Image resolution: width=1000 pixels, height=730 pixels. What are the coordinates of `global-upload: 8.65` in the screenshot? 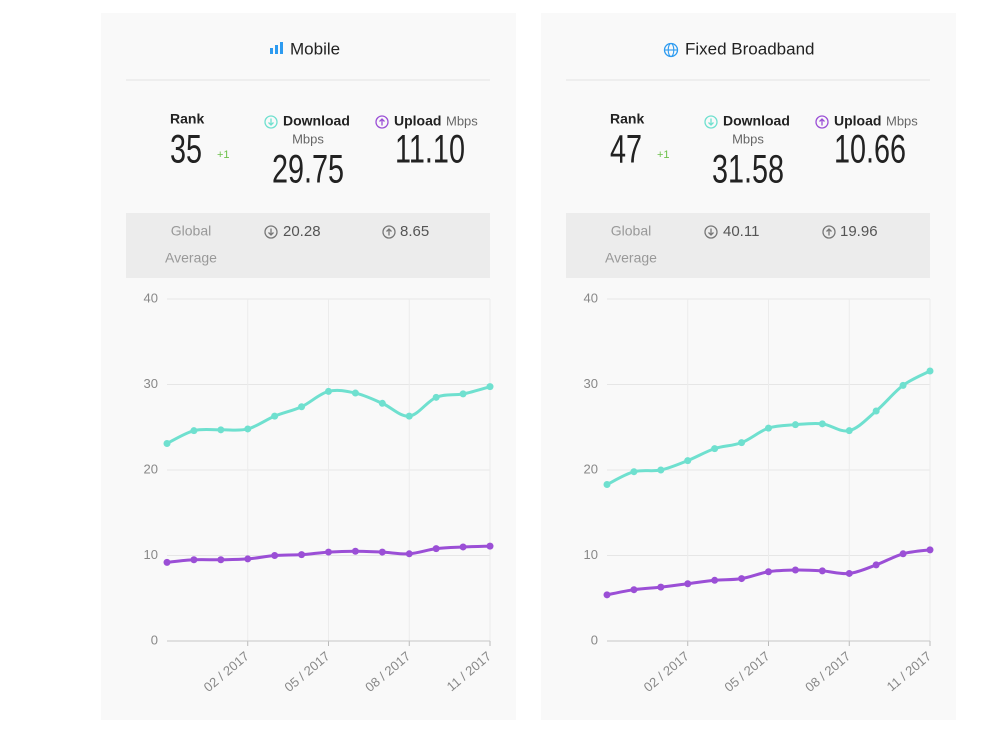 It's located at (414, 231).